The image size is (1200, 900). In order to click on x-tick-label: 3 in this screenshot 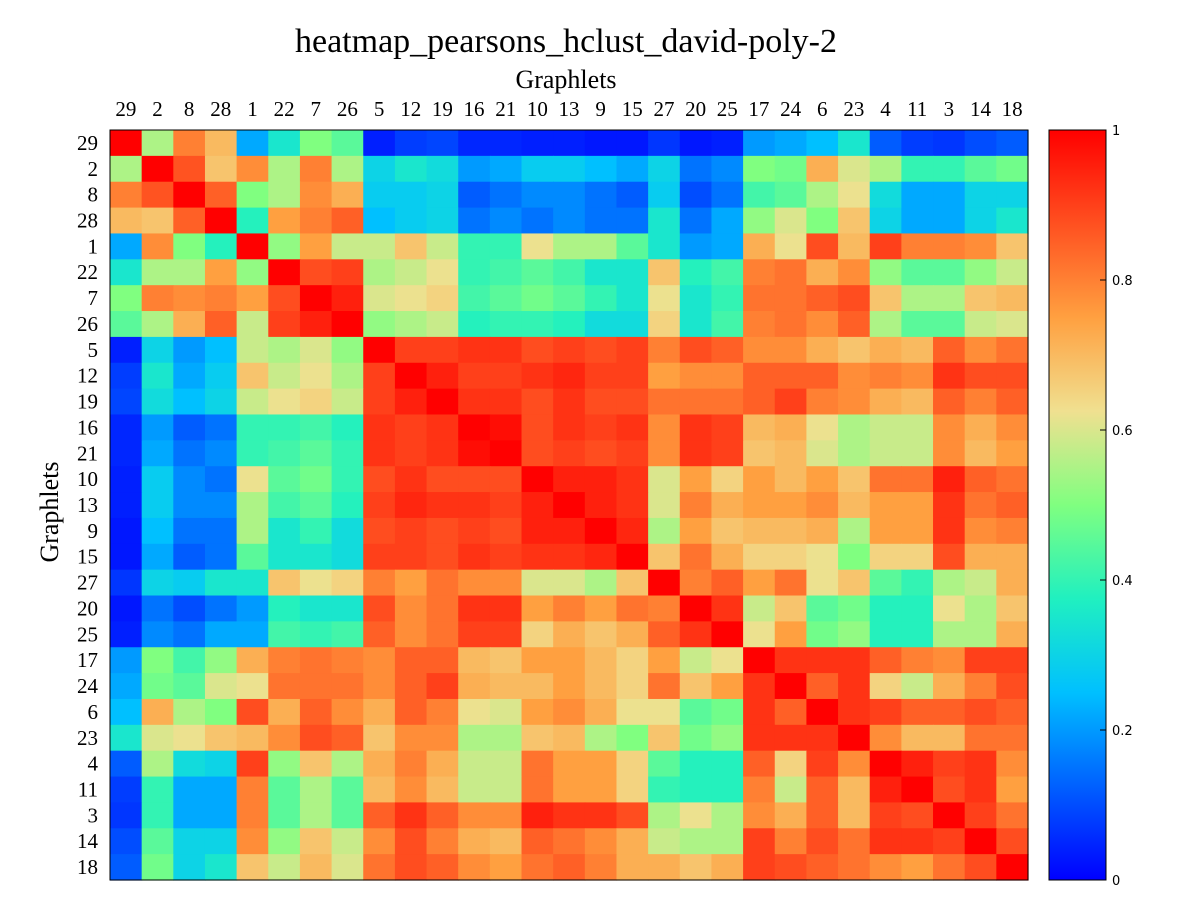, I will do `click(949, 109)`.